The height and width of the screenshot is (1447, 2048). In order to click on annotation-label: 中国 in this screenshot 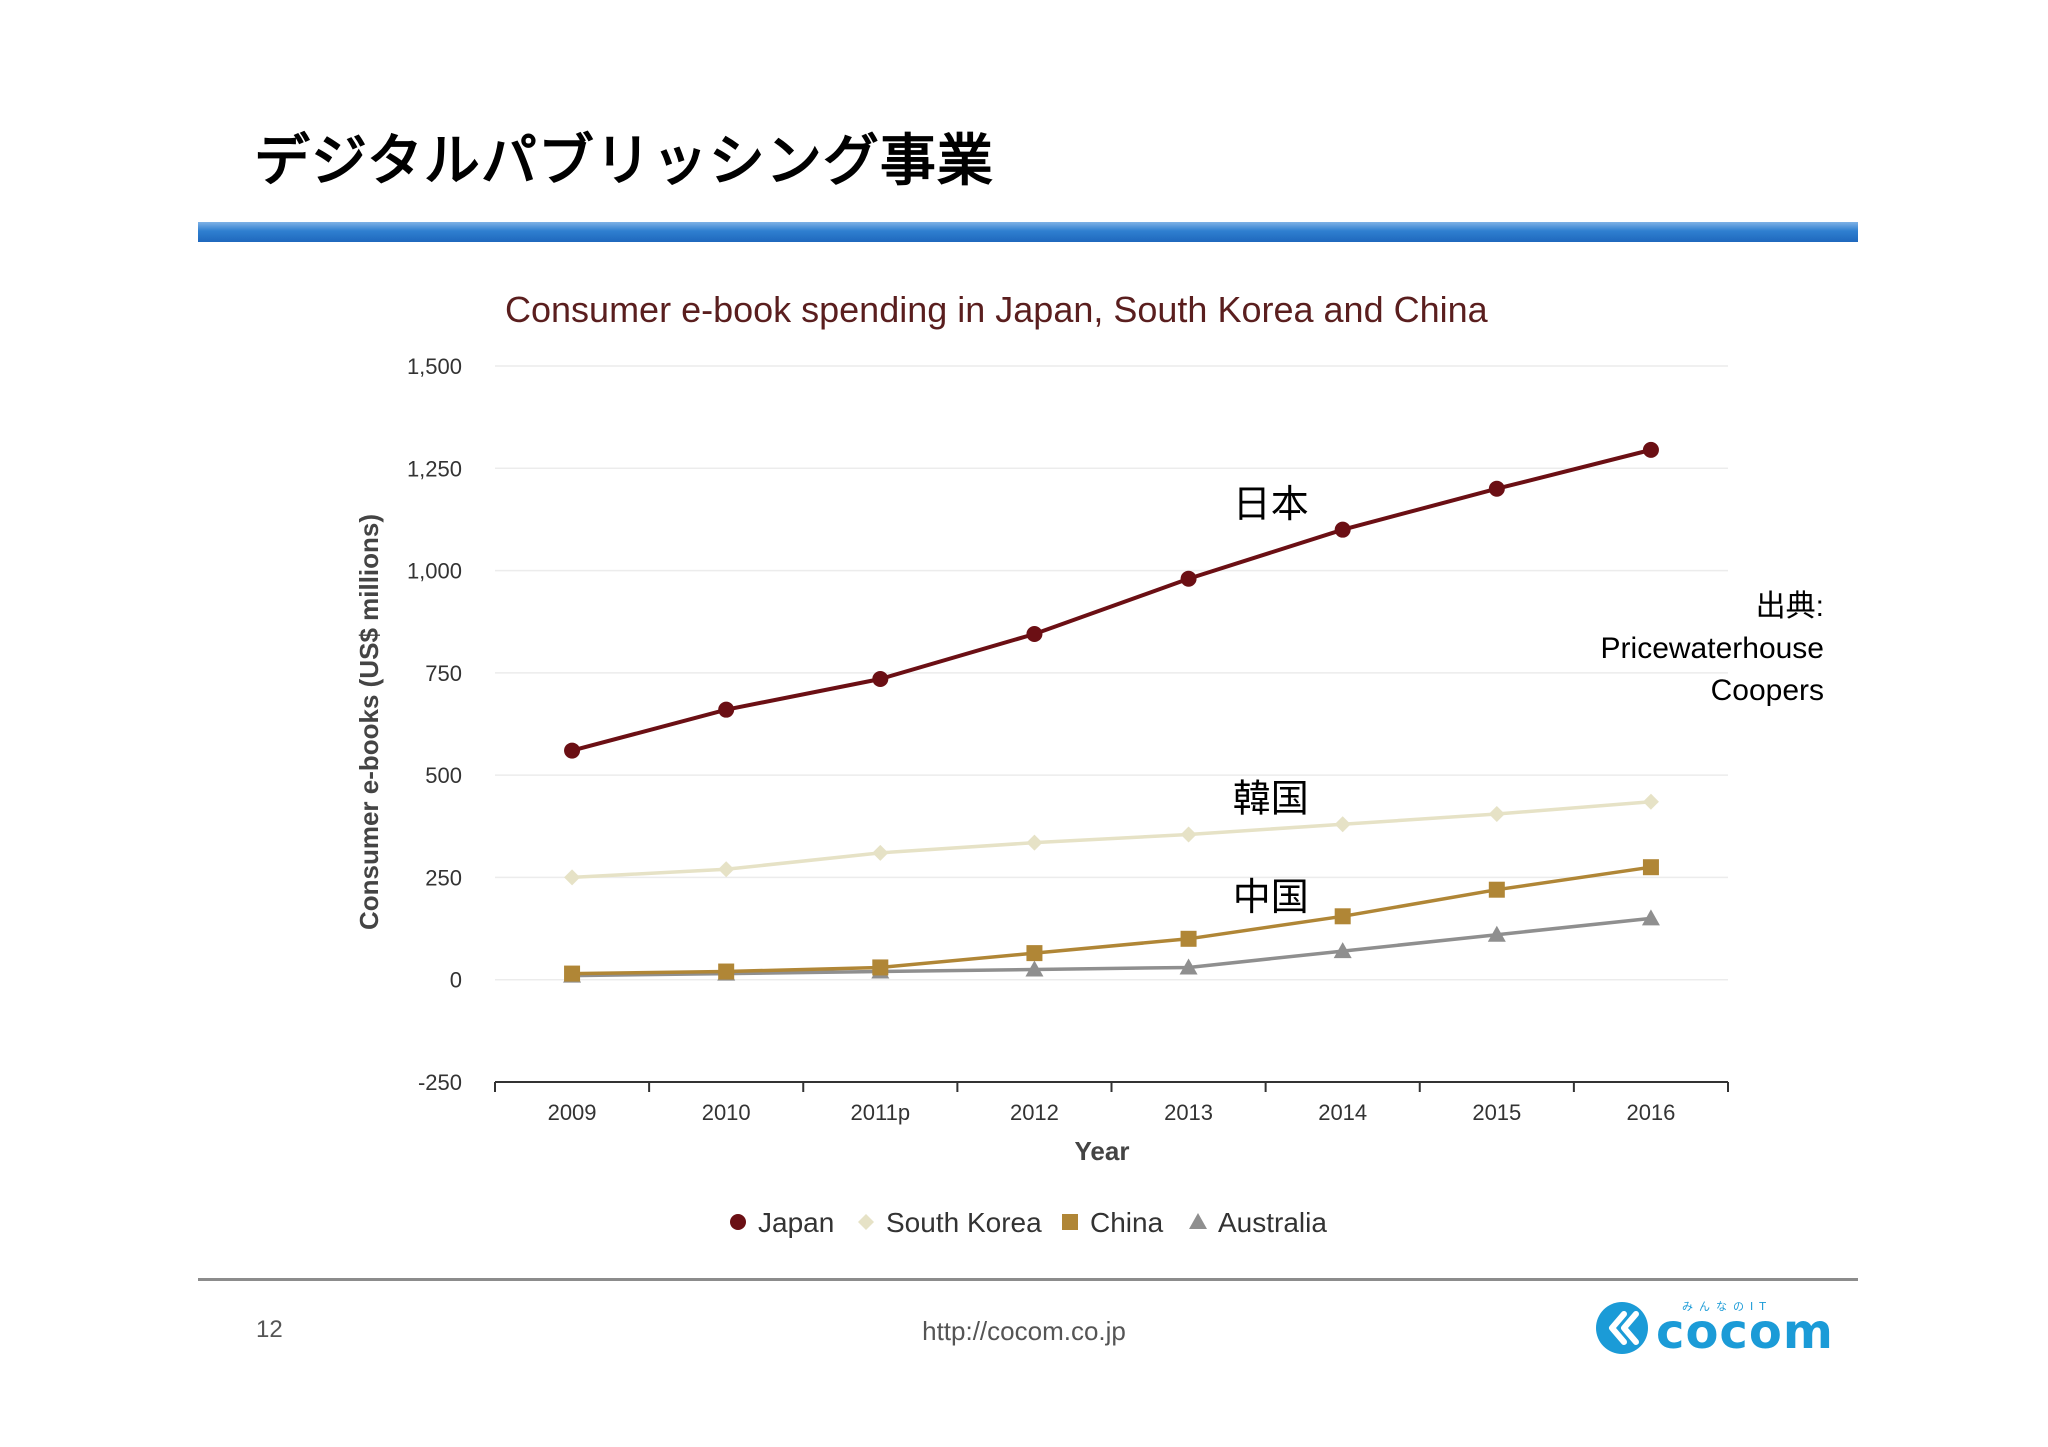, I will do `click(1271, 897)`.